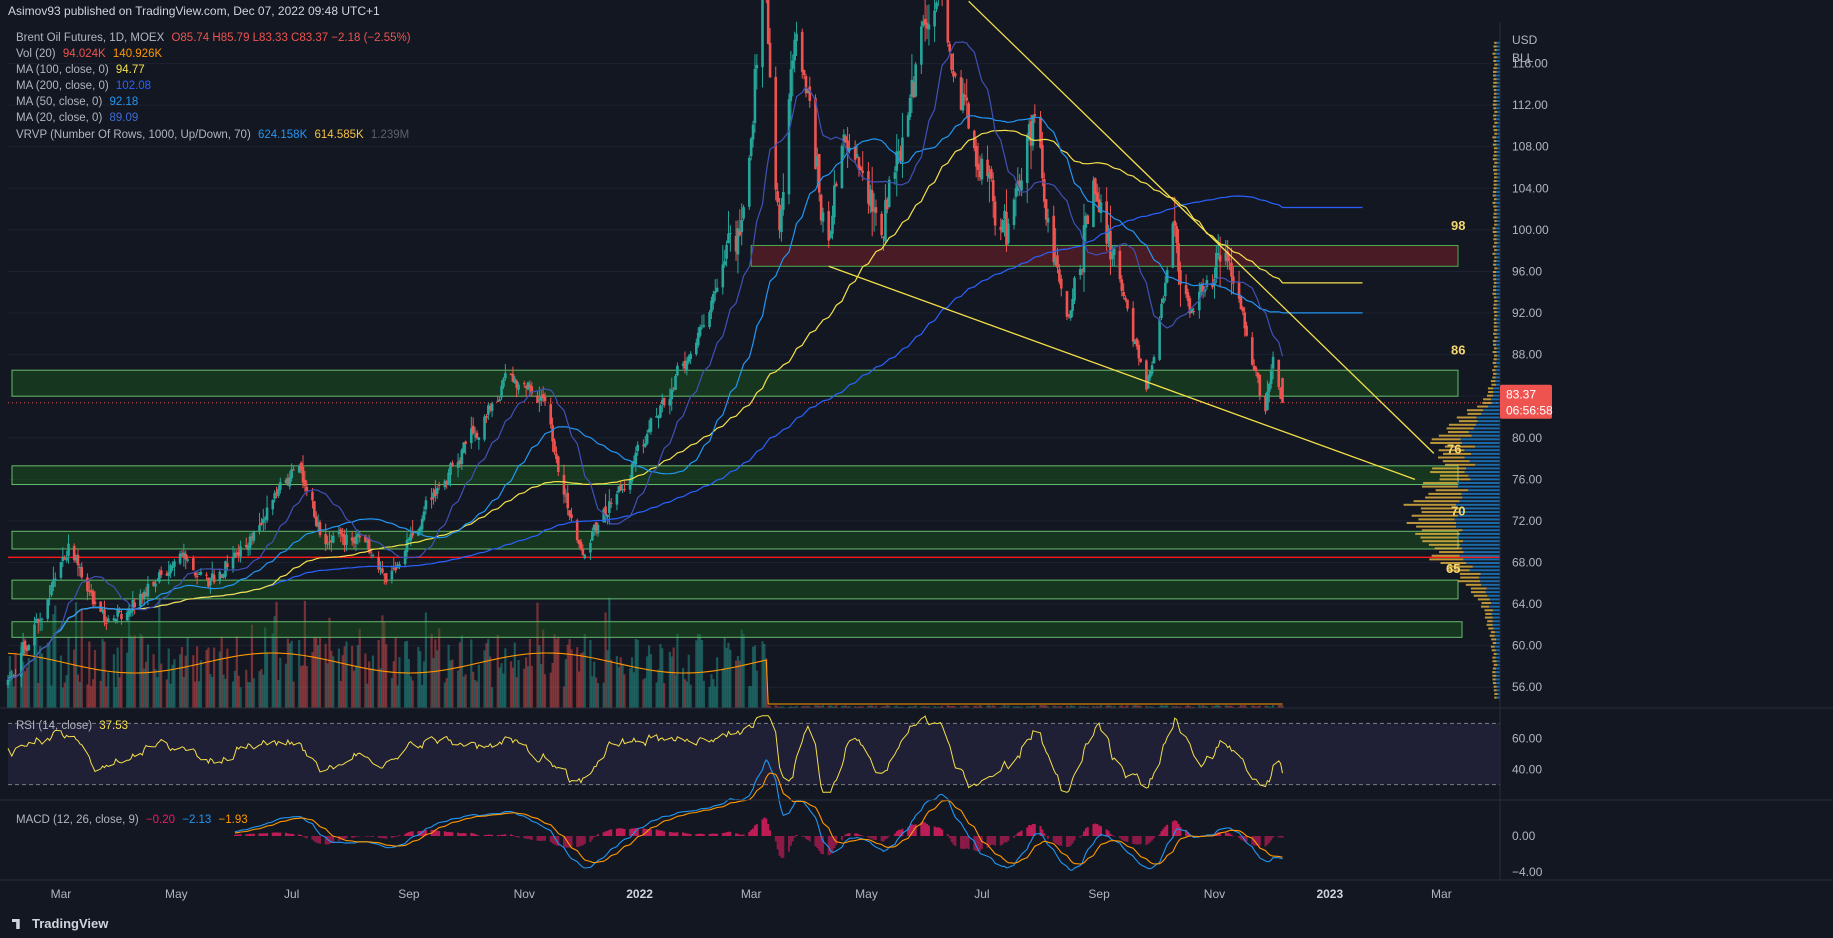 Image resolution: width=1833 pixels, height=938 pixels. Describe the element at coordinates (72, 726) in the screenshot. I see `rsi-legend: RSI (14, close) 37.53` at that location.